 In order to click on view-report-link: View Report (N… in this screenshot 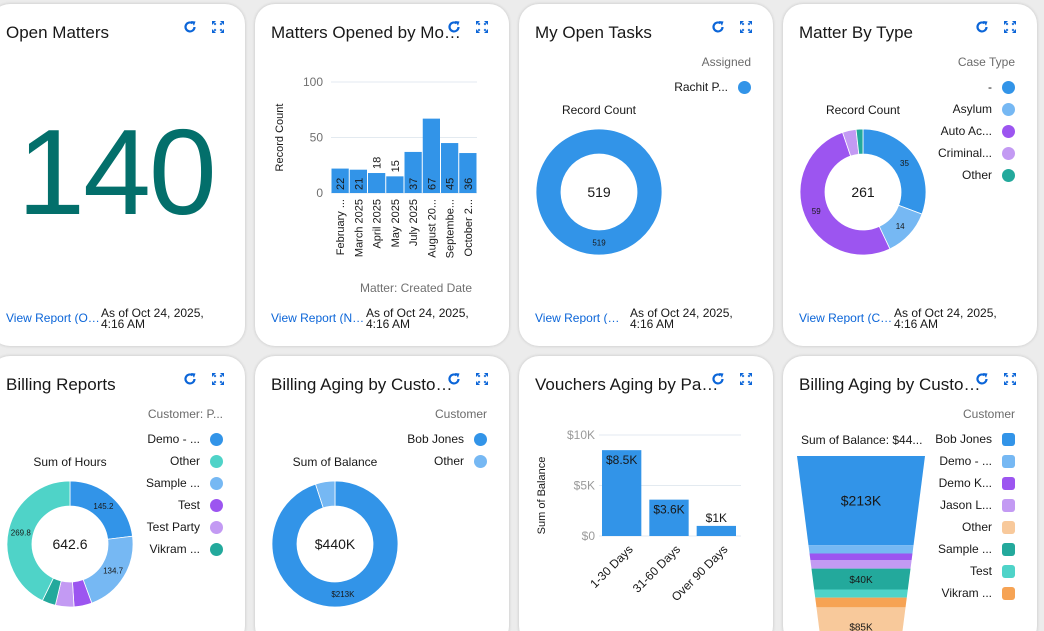, I will do `click(318, 317)`.